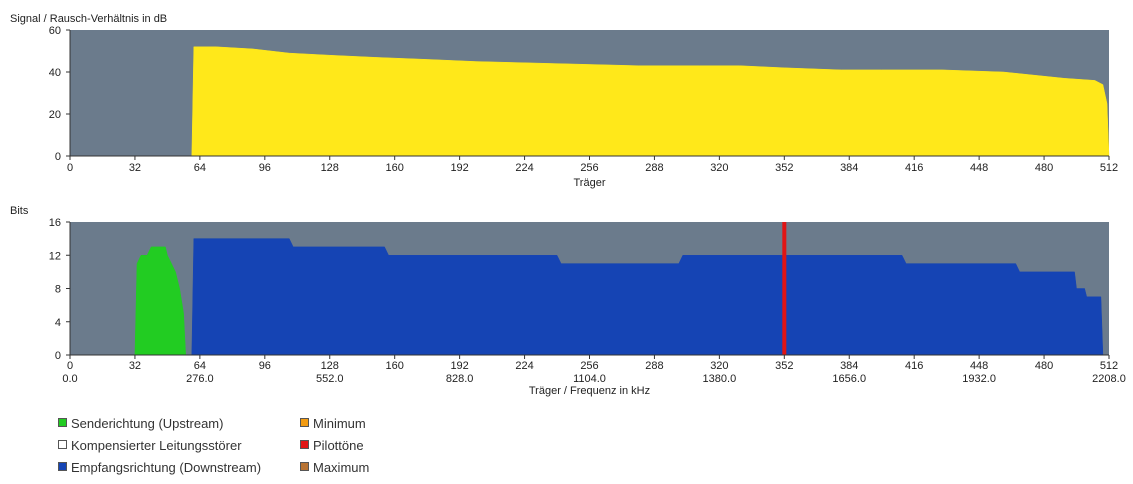  Describe the element at coordinates (1109, 379) in the screenshot. I see `x-tick-khz-label: 2208.0` at that location.